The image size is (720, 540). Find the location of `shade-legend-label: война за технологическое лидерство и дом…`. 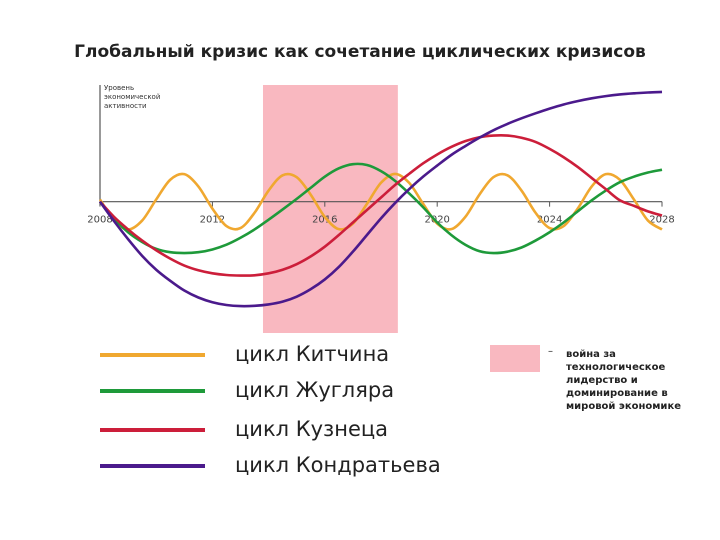

shade-legend-label: война за технологическое лидерство и дом… is located at coordinates (624, 380).